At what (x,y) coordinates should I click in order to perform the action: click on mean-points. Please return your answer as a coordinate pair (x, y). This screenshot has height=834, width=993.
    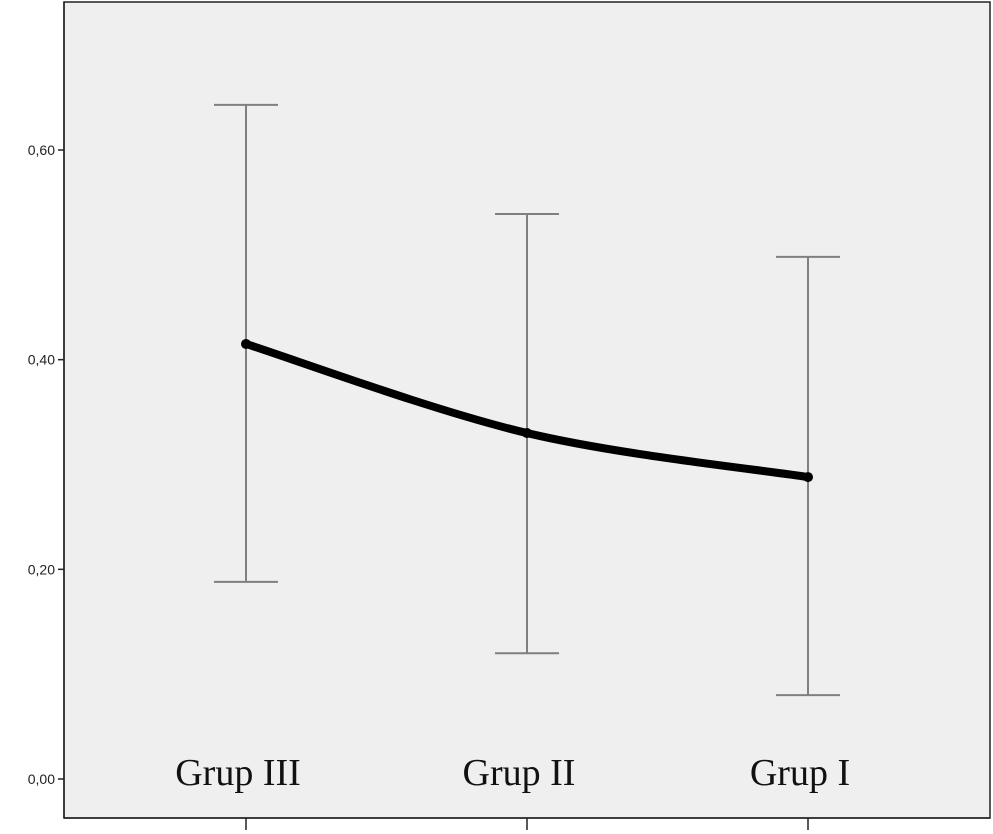
    Looking at the image, I should click on (527, 410).